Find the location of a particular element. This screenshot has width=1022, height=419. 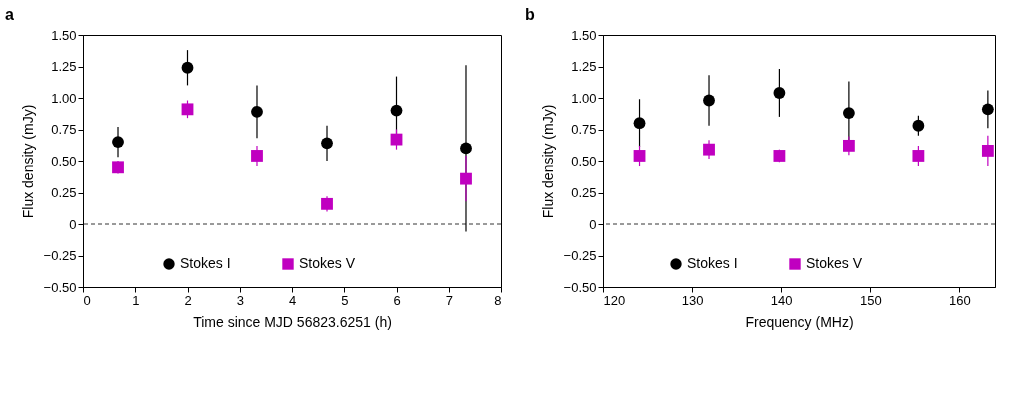

x-tick-label: 3 is located at coordinates (240, 300).